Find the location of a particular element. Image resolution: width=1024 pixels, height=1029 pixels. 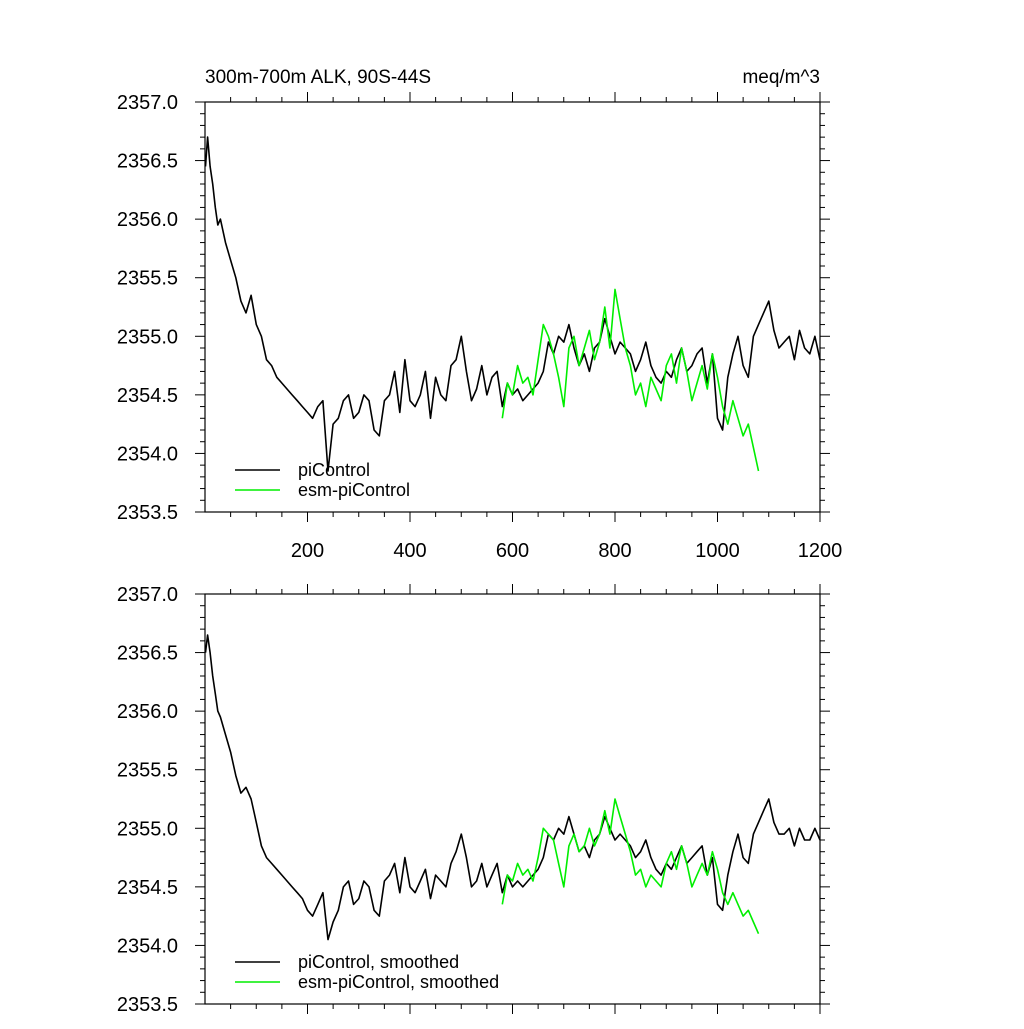

x-tick-label: 1200 is located at coordinates (820, 551).